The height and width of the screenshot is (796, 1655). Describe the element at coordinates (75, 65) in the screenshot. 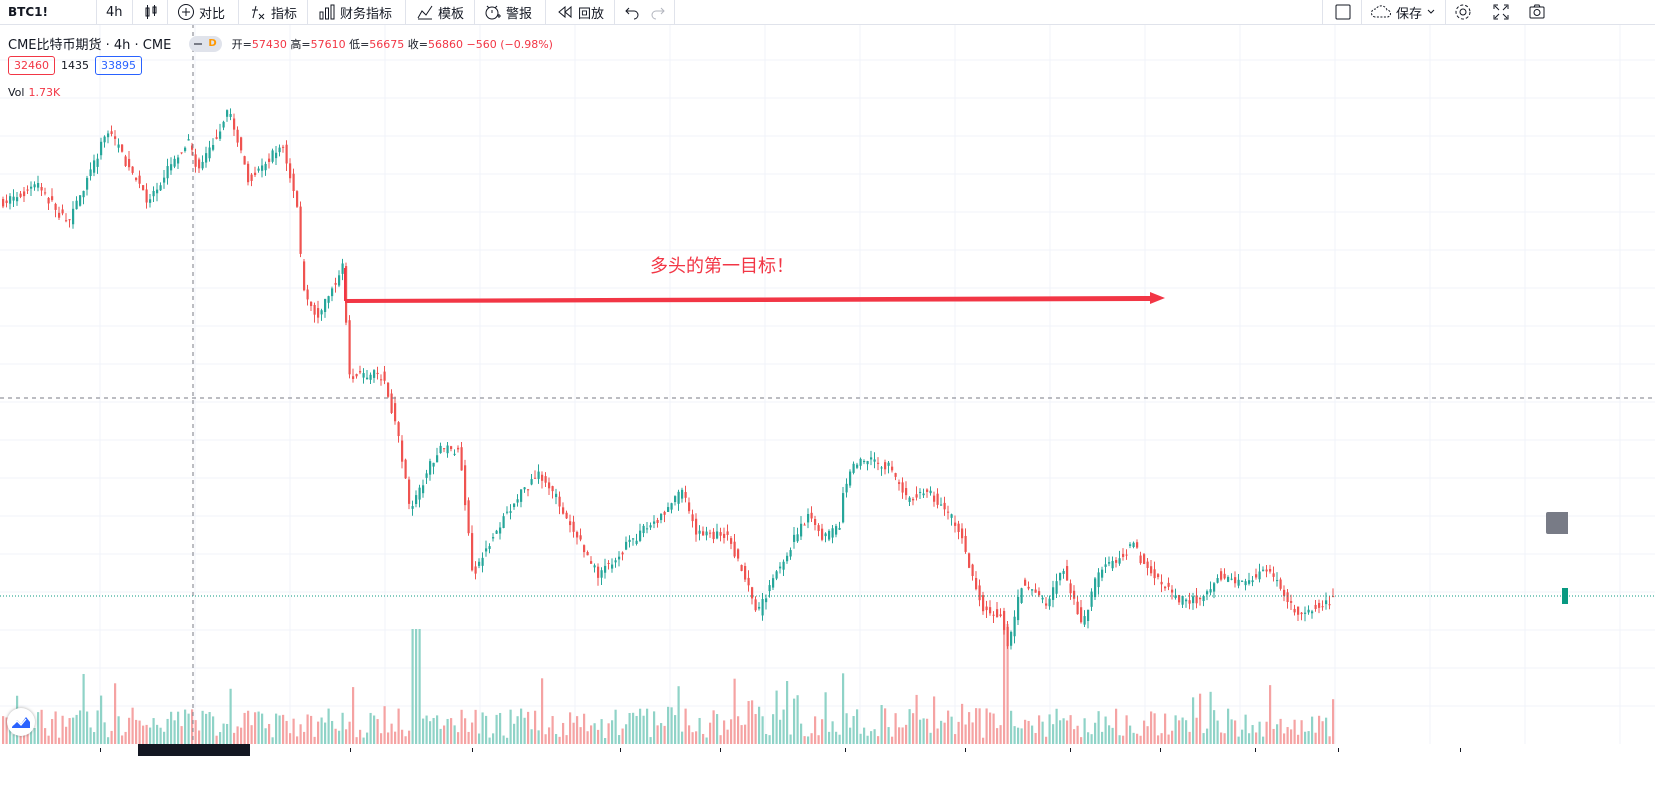

I see `spread-value: 1435` at that location.